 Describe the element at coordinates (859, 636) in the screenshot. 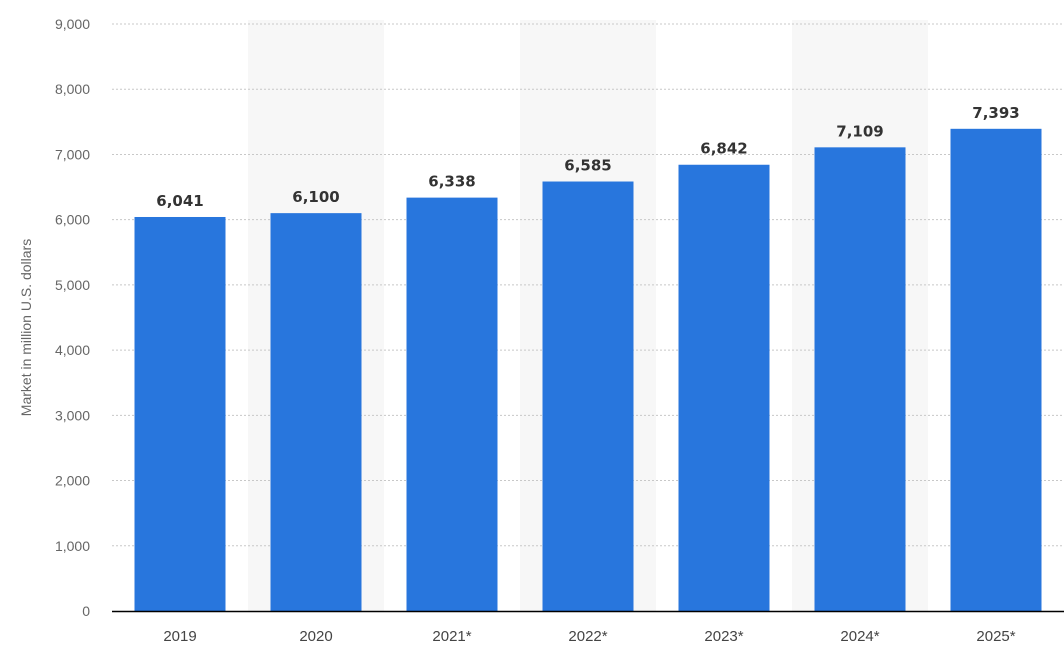

I see `x-tick-label: 2024*` at that location.